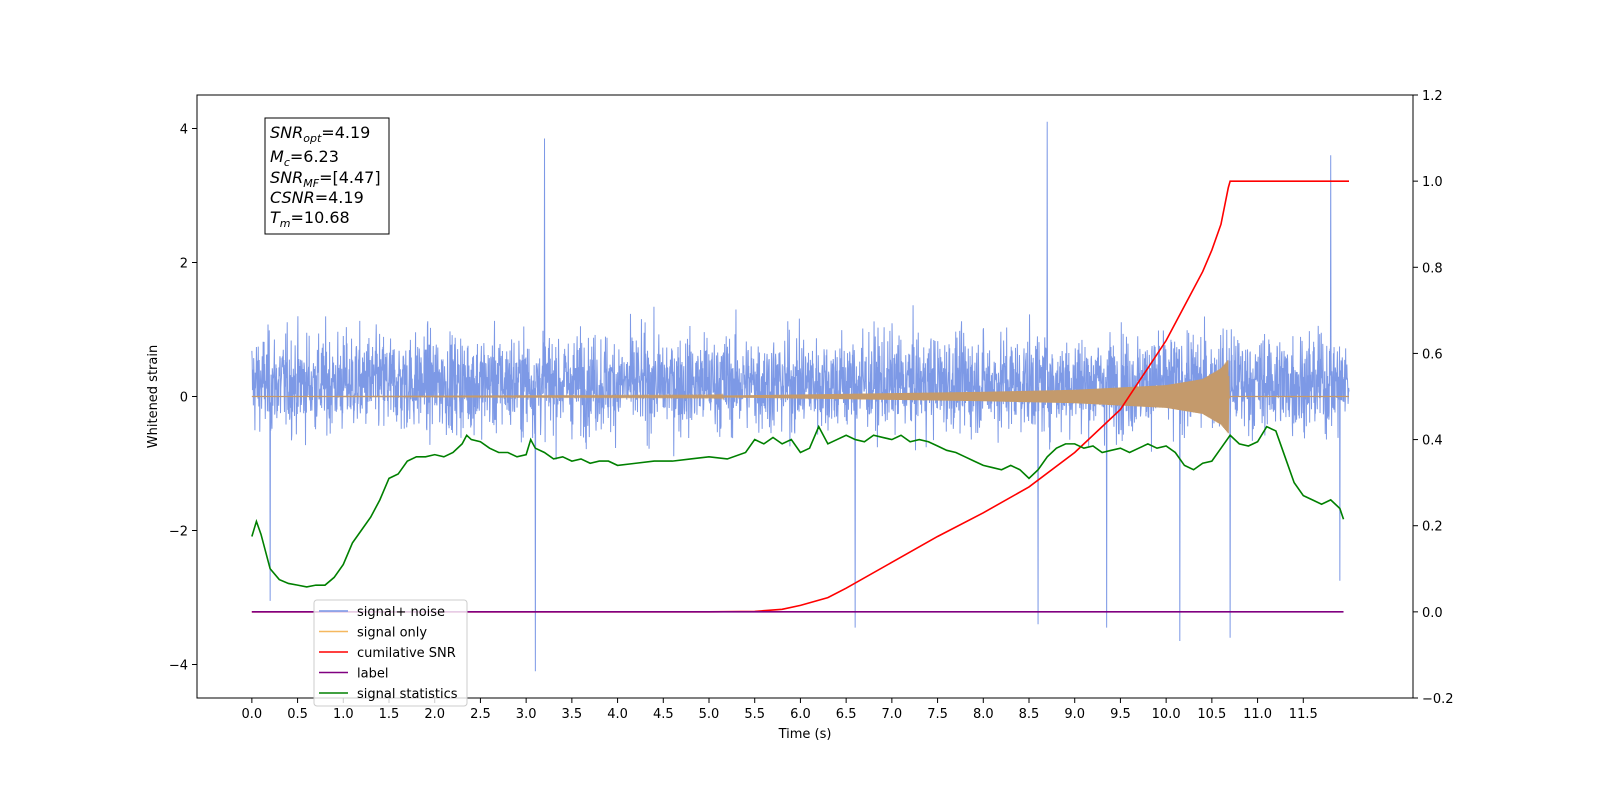 This screenshot has height=800, width=1600. I want to click on info-tm: Tm=10.68, so click(310, 219).